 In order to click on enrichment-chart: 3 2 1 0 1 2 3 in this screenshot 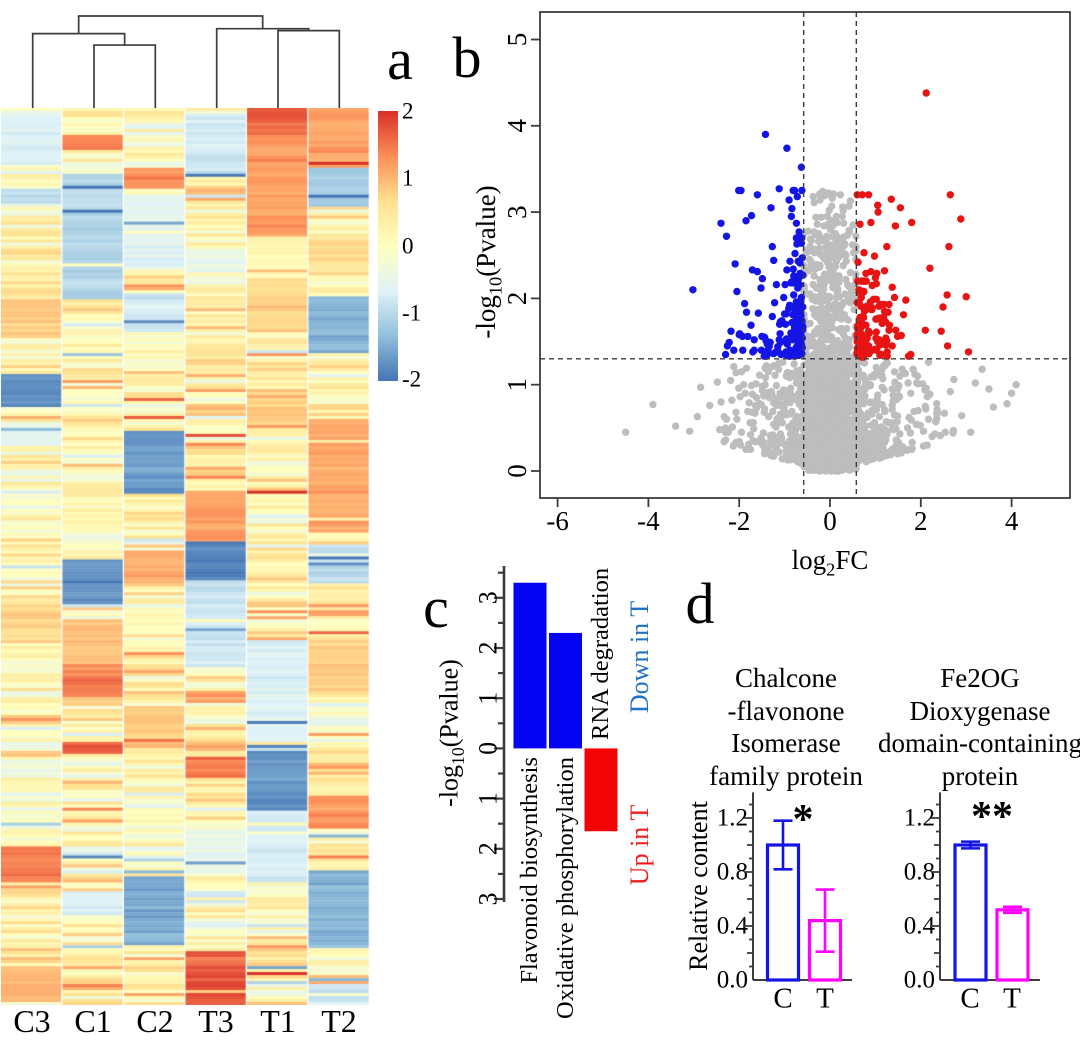, I will do `click(546, 736)`.